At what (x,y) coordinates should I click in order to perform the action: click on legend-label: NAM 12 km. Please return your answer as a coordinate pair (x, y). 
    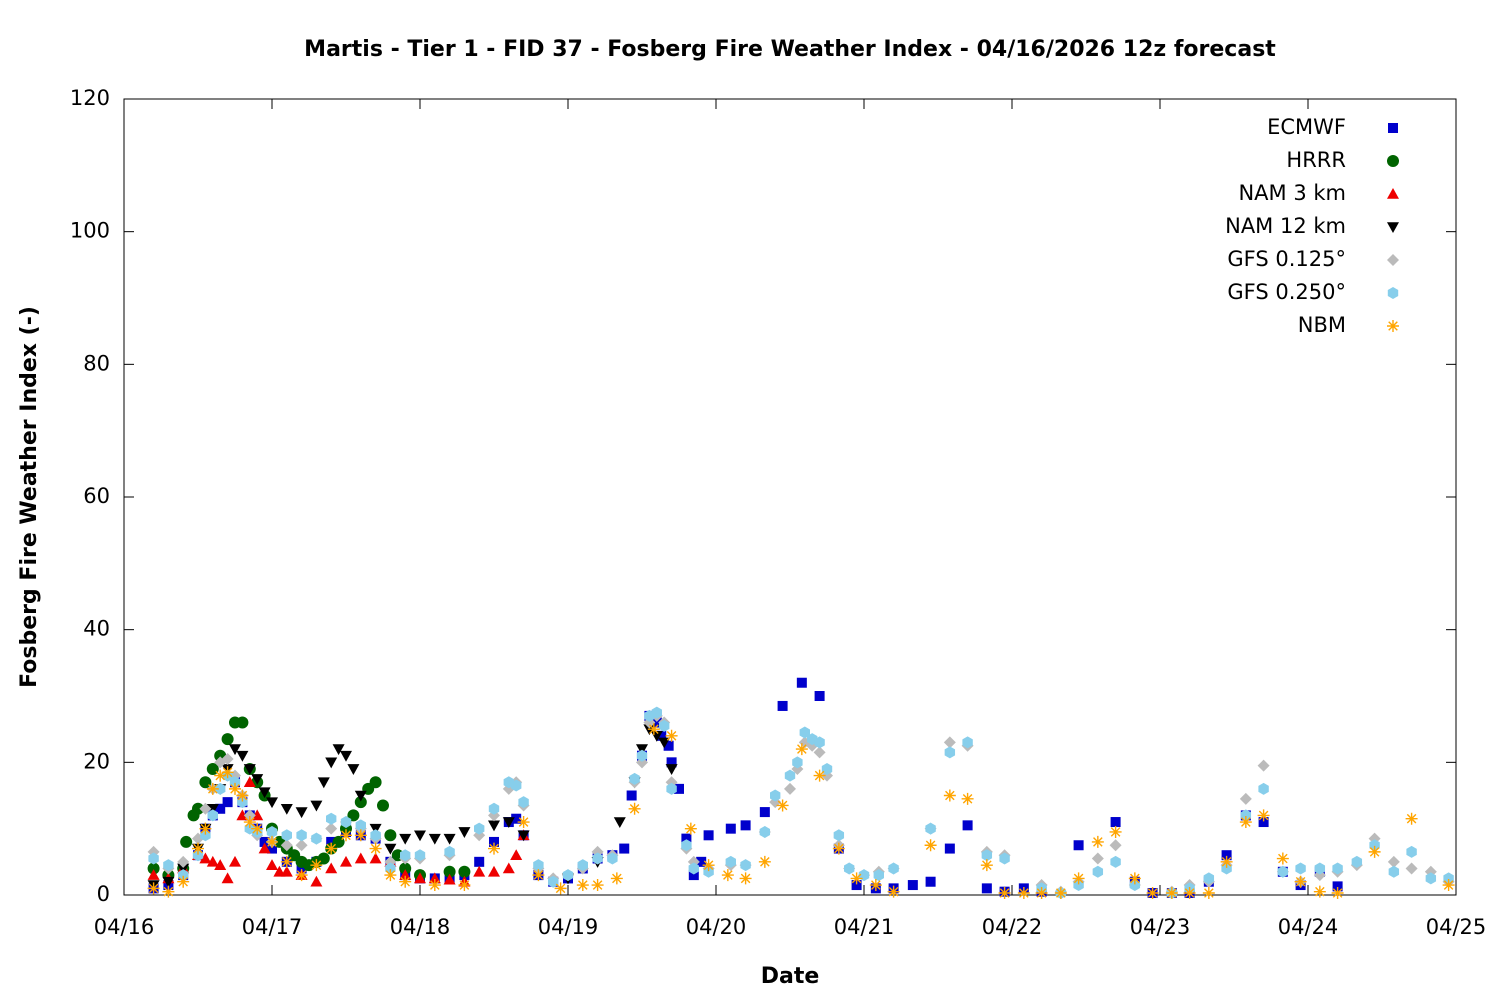
    Looking at the image, I should click on (1285, 226).